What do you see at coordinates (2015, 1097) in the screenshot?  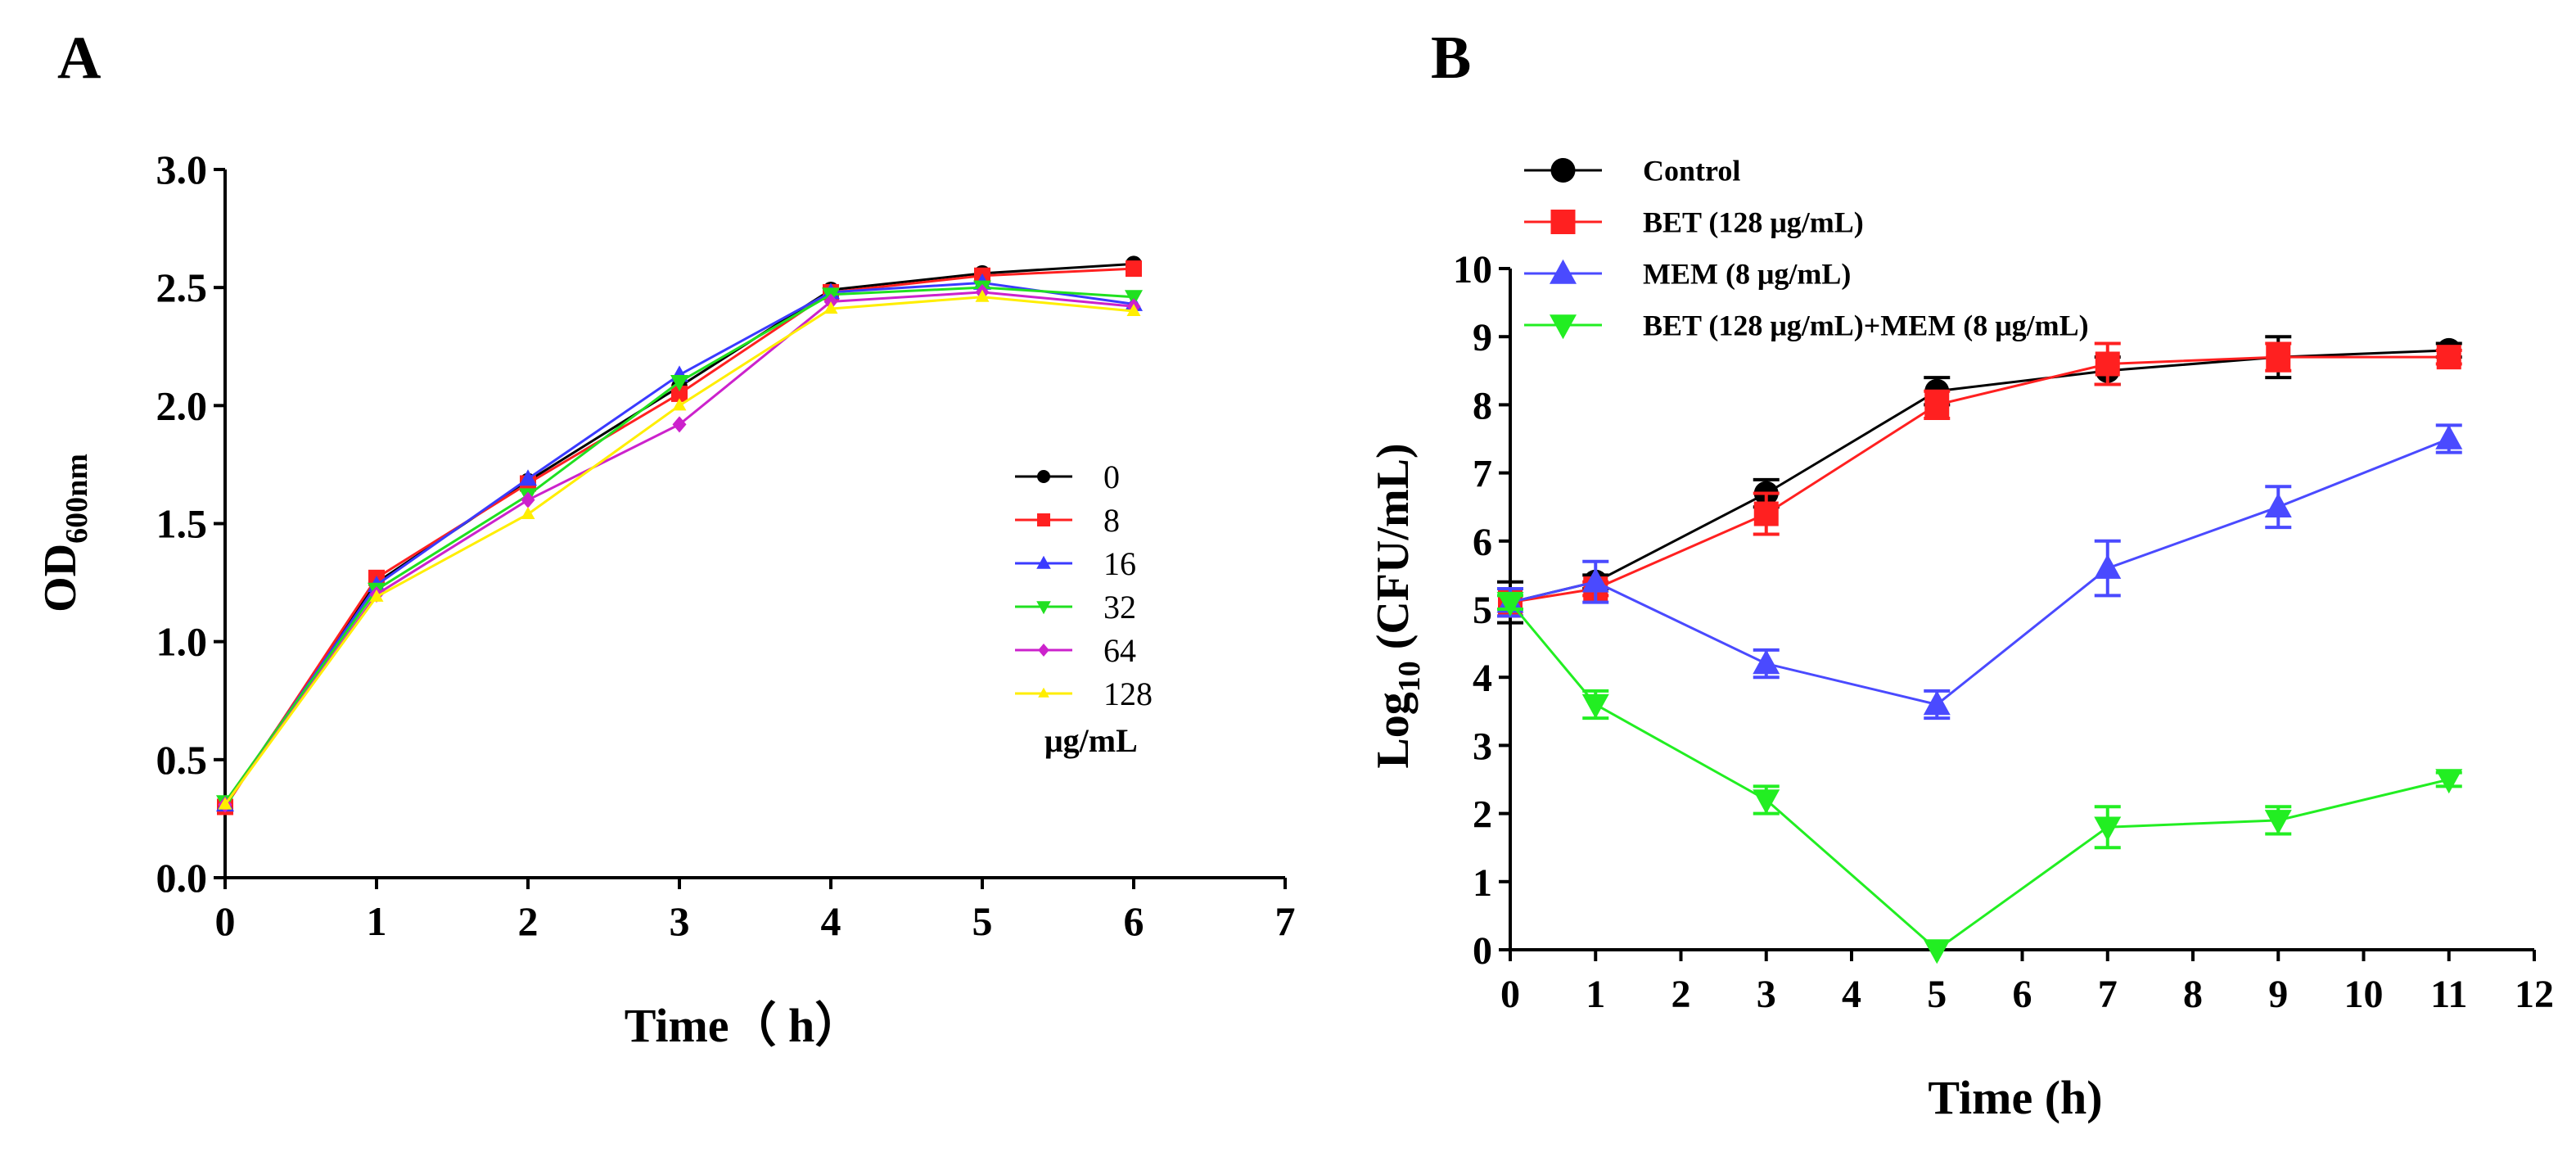 I see `panel-b-xlabel: Time (h)` at bounding box center [2015, 1097].